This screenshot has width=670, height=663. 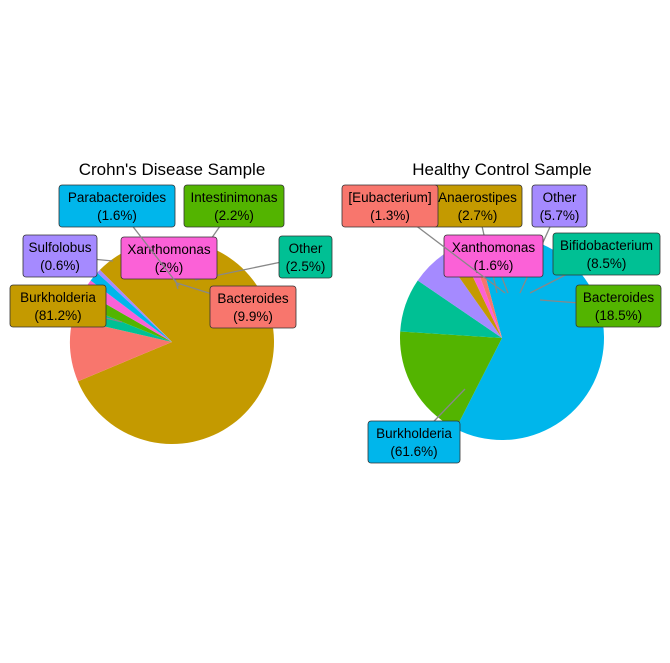 What do you see at coordinates (263, 258) in the screenshot?
I see `slice-label-other: Other (2.5%)` at bounding box center [263, 258].